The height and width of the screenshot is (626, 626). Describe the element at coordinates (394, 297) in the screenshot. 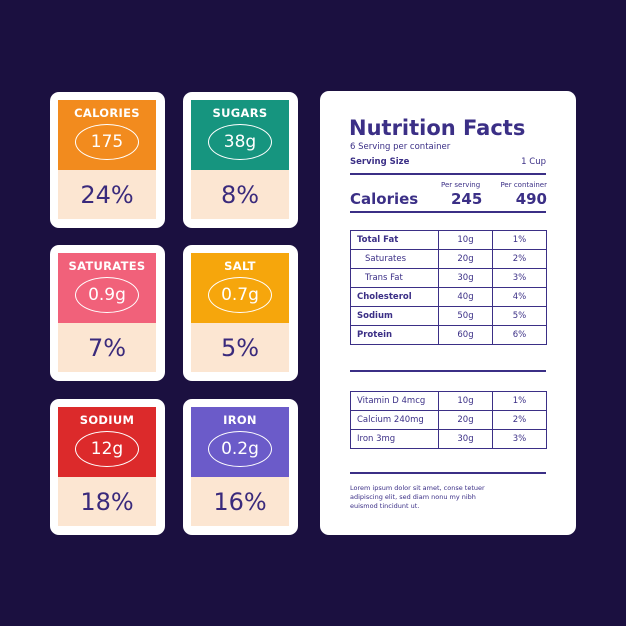

I see `table-cell: Cholesterol` at that location.